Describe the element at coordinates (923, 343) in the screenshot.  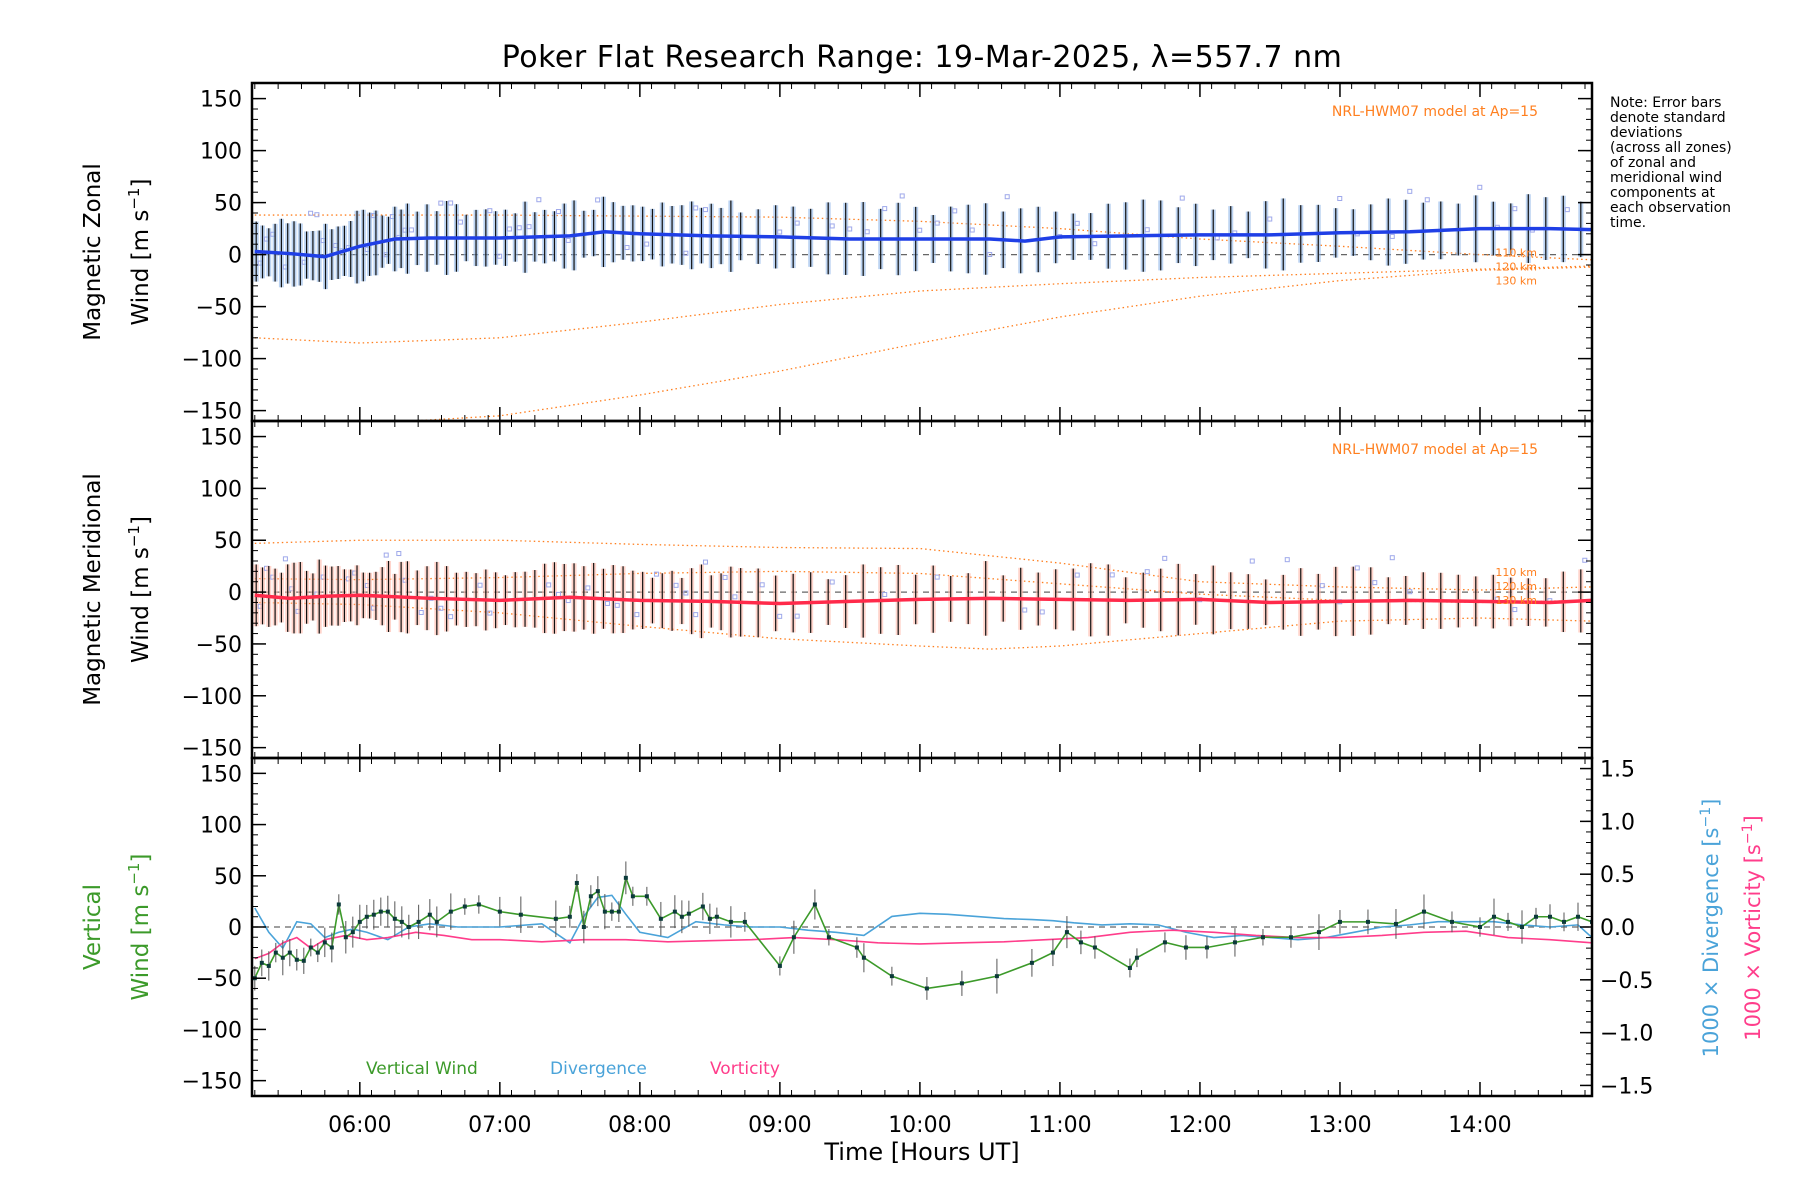
I see `model-line-130km` at that location.